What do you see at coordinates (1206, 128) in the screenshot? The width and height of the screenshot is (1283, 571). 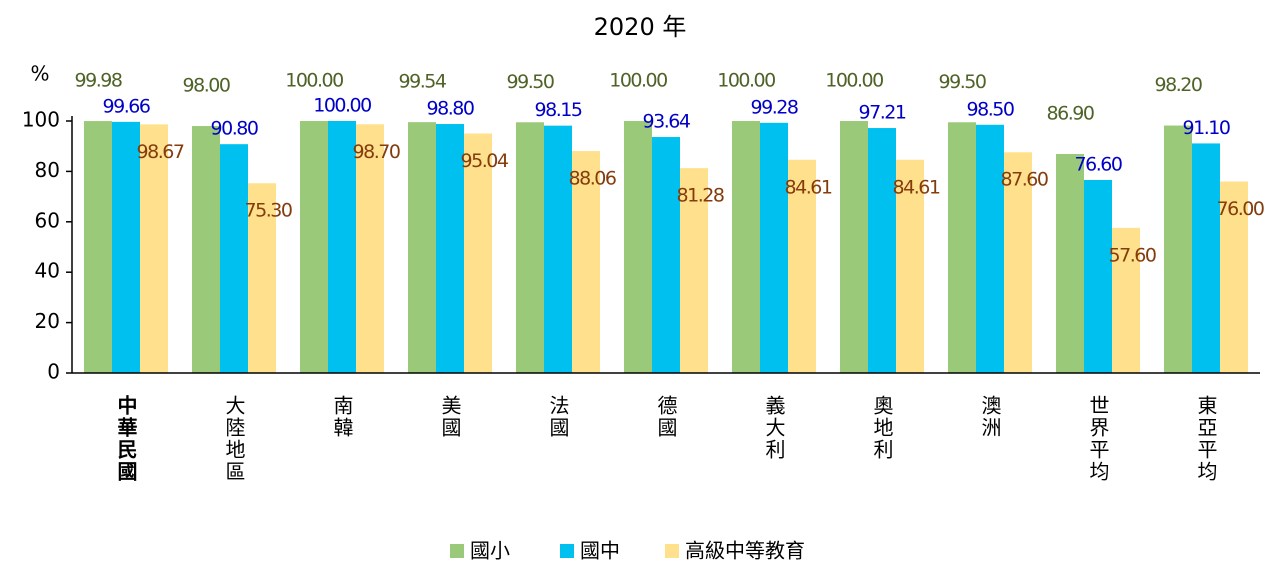 I see `value-label: 91.10` at bounding box center [1206, 128].